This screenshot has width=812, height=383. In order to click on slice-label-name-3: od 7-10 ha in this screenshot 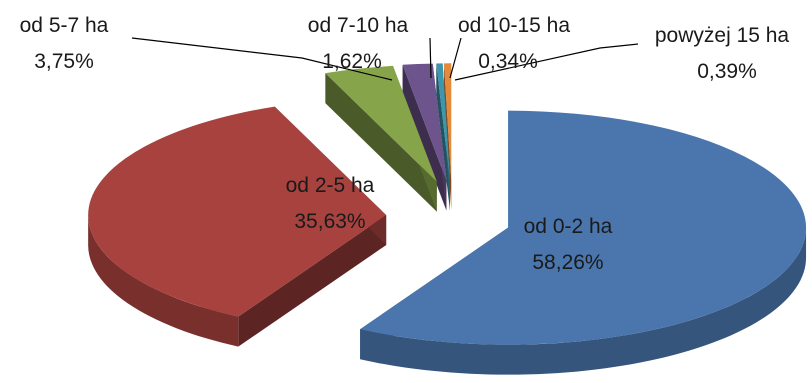, I will do `click(358, 25)`.